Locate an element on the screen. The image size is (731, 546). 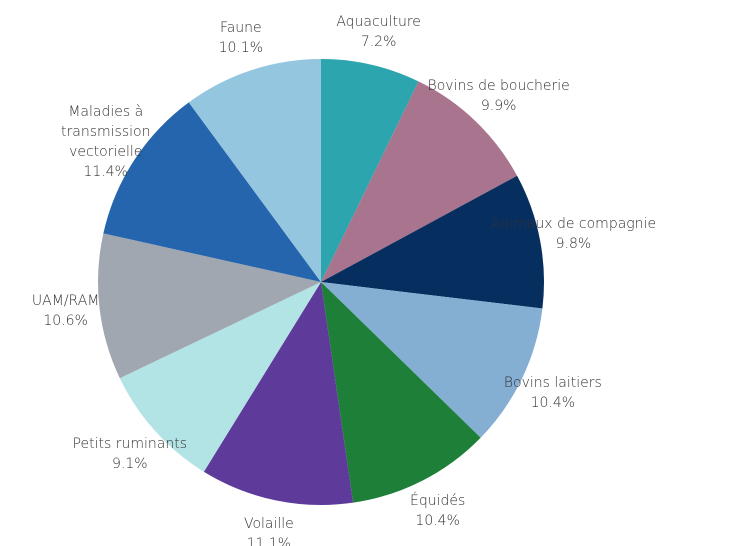
value-label: 10.1% is located at coordinates (241, 47).